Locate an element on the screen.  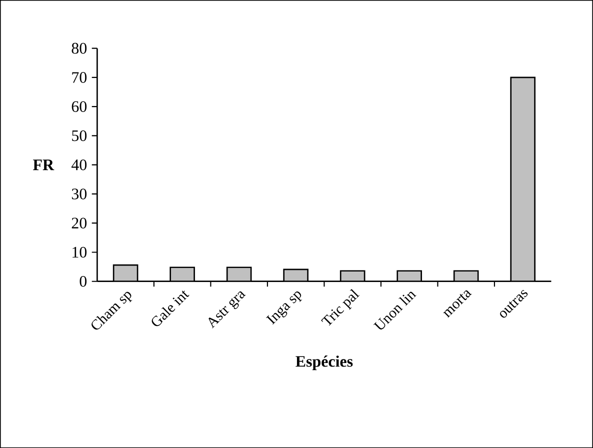
x-tick-label: Astr gra is located at coordinates (227, 309).